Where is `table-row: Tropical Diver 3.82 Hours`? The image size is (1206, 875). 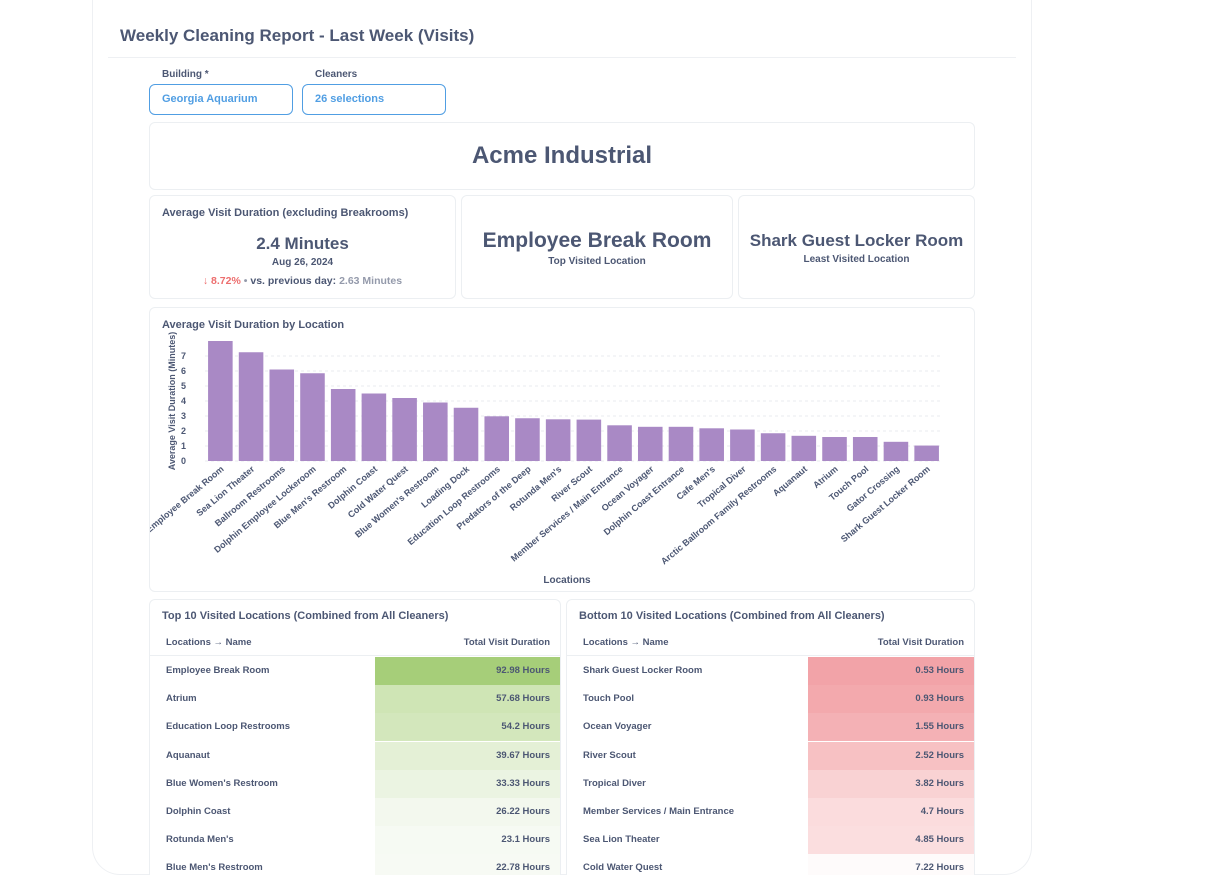 table-row: Tropical Diver 3.82 Hours is located at coordinates (770, 783).